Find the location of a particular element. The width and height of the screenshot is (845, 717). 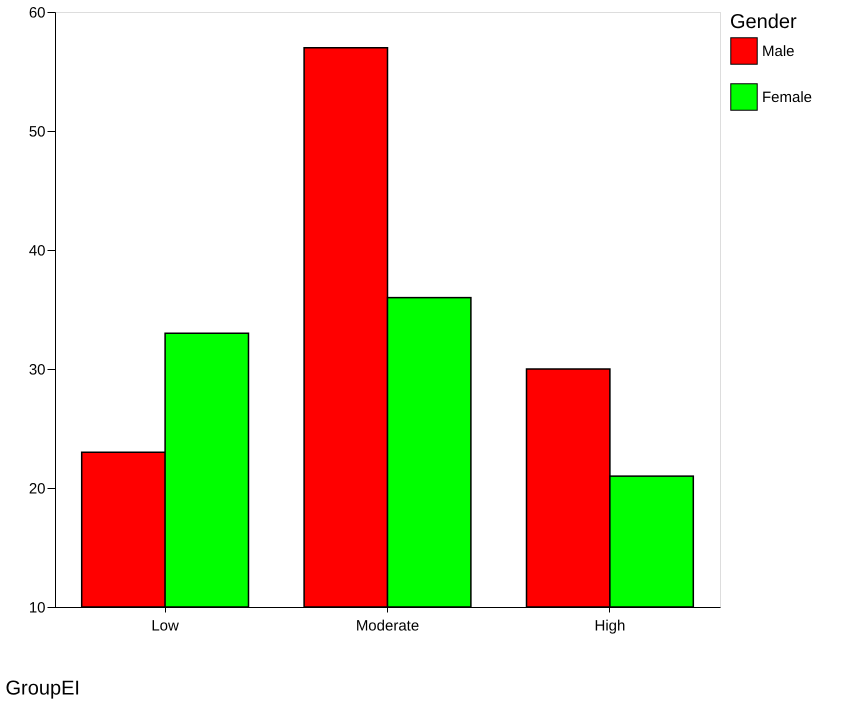

y-tick-label: 50 is located at coordinates (37, 132).